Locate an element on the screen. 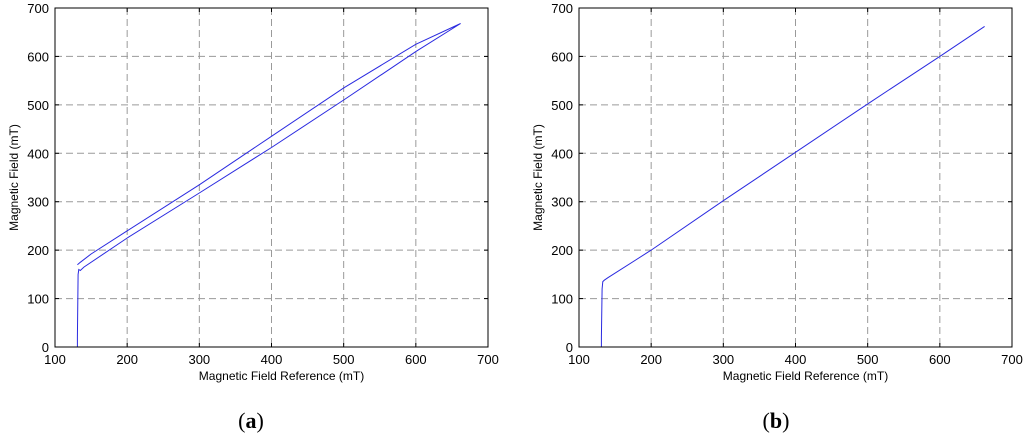  panel-caption: (a) is located at coordinates (251, 420).